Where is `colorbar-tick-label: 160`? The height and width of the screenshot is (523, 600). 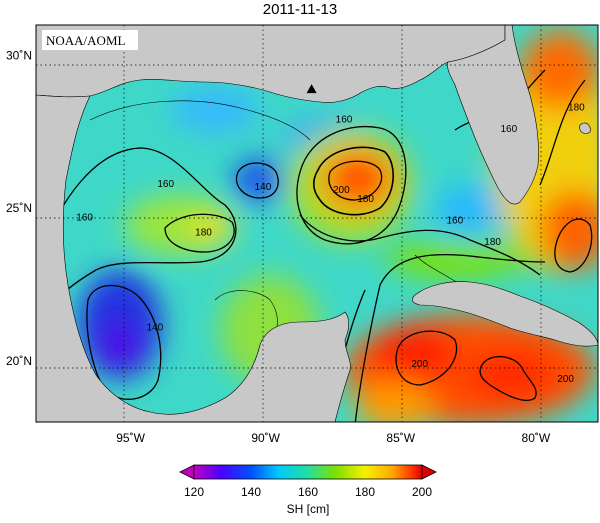
colorbar-tick-label: 160 is located at coordinates (308, 492).